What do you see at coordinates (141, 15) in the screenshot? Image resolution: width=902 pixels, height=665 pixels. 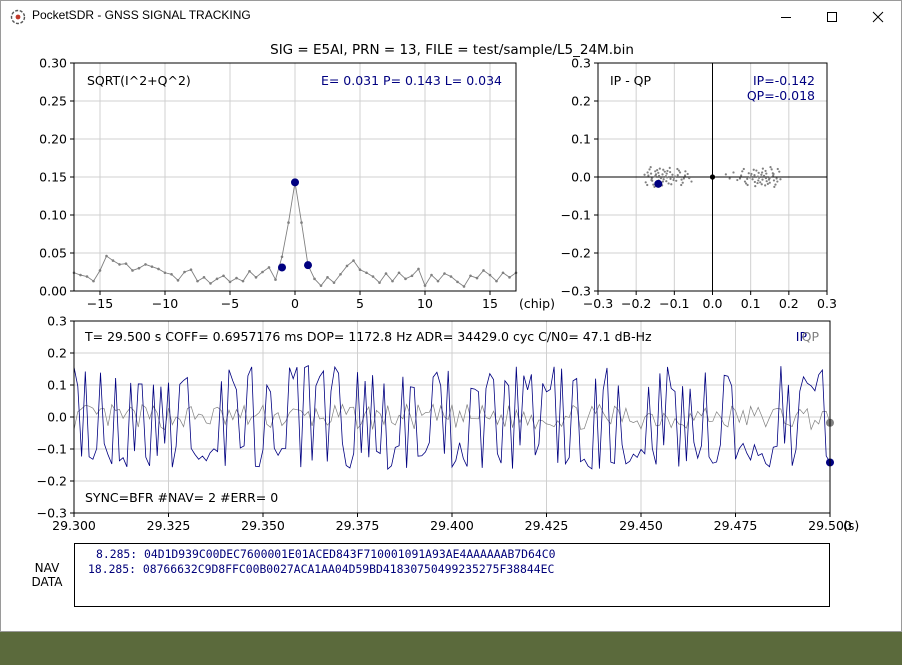 I see `window-title: PocketSDR - GNSS SIGNAL TRACKING` at bounding box center [141, 15].